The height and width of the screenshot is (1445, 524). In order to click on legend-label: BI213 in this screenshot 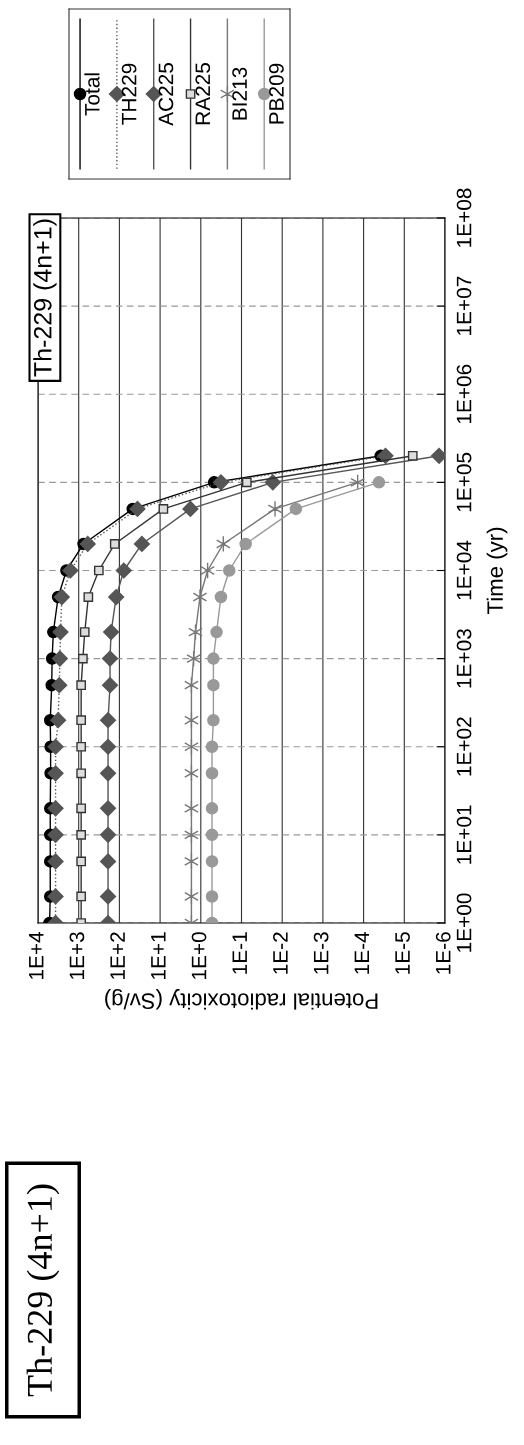, I will do `click(239, 93)`.